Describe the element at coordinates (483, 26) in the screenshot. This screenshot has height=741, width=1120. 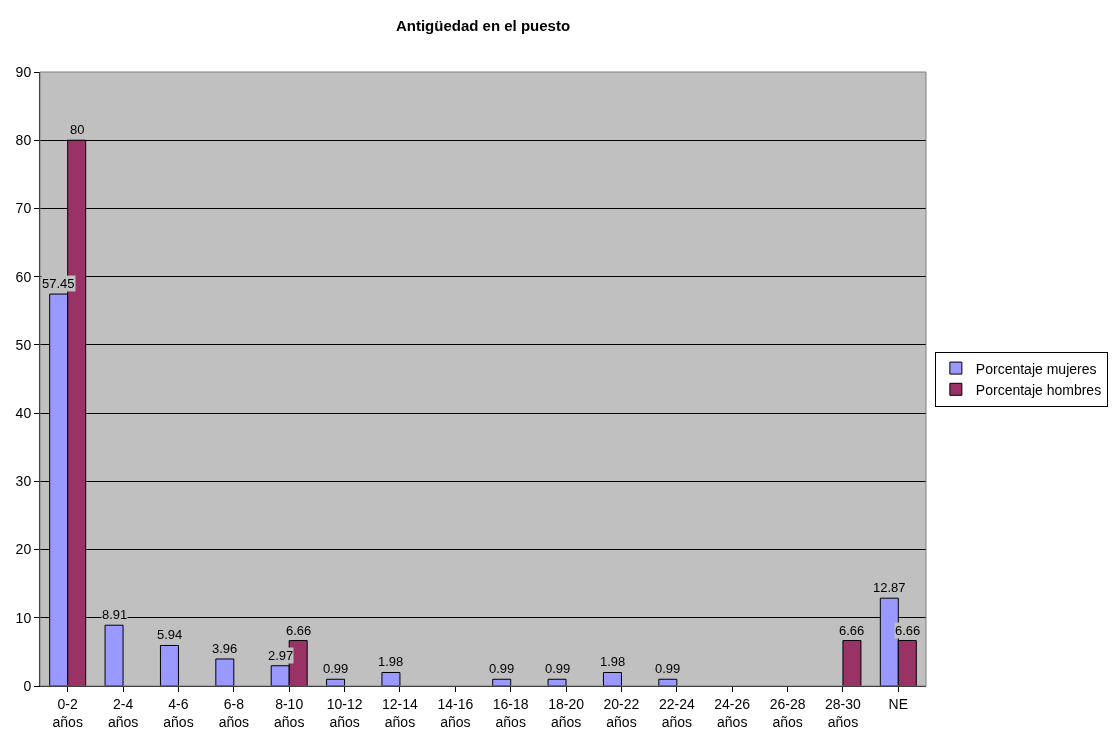
I see `chart-title: Antigüedad en el puesto` at that location.